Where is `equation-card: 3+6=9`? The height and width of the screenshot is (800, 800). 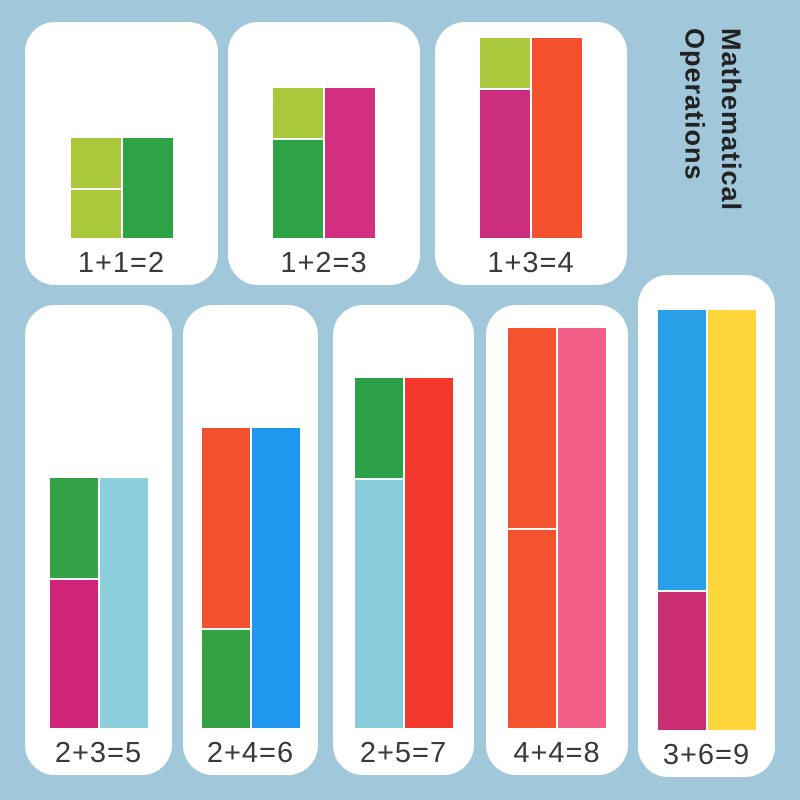 equation-card: 3+6=9 is located at coordinates (706, 526).